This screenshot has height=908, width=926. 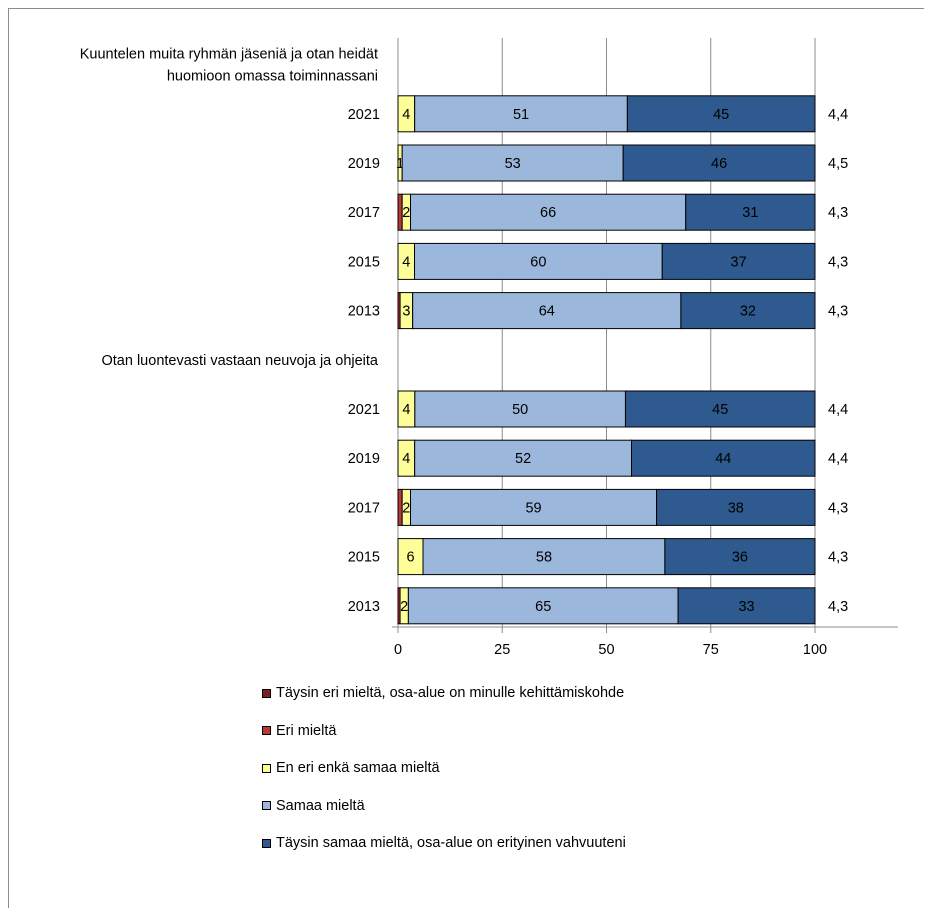 I want to click on data-label: 31, so click(x=750, y=213).